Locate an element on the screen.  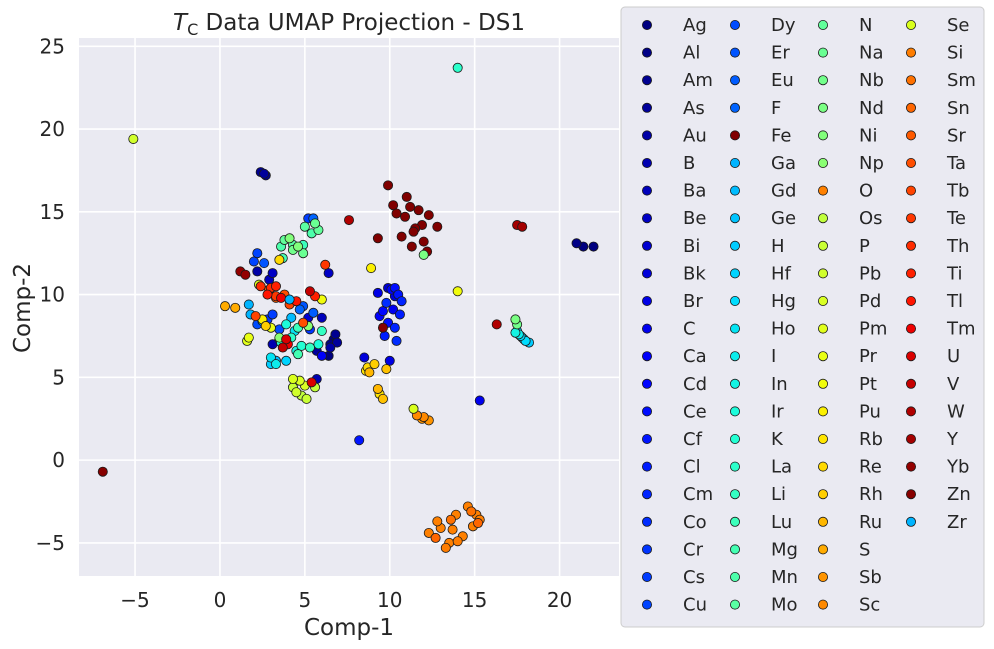
legend-label: Np is located at coordinates (871, 163).